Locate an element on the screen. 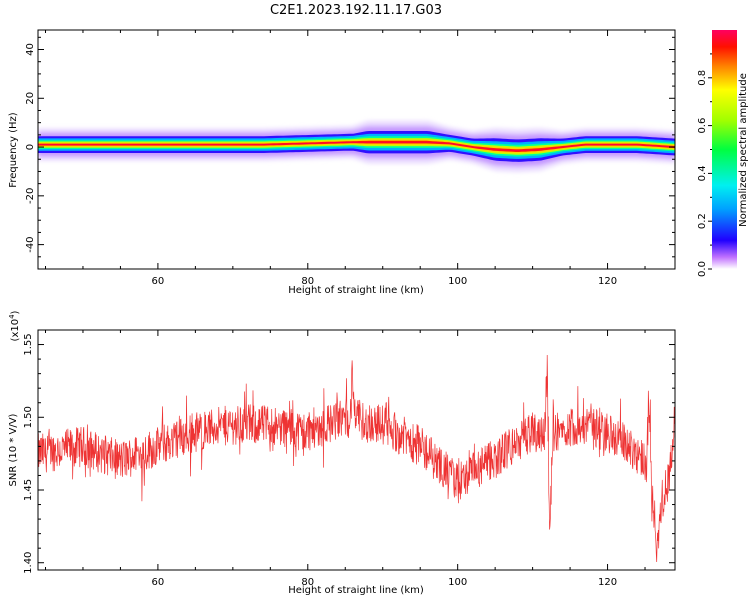  spectrogram-ytick-label: -40 is located at coordinates (30, 244).